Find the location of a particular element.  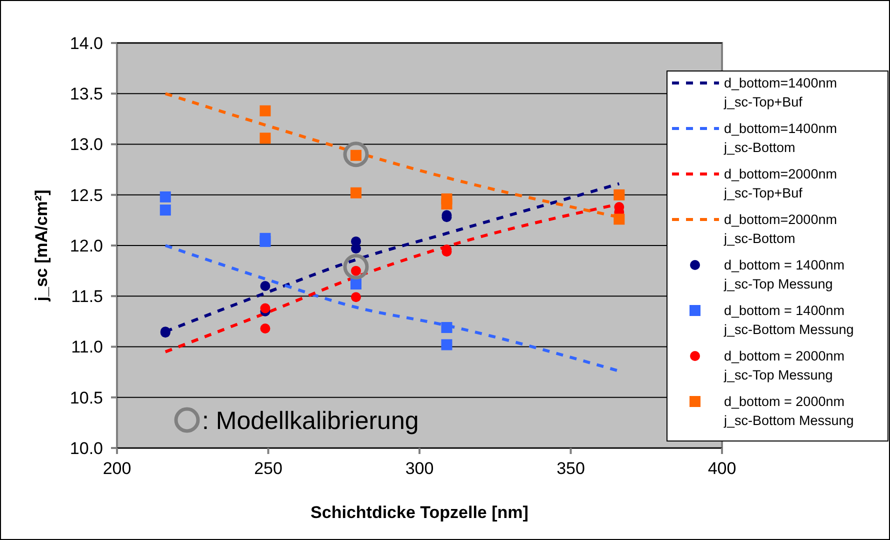

legend-label: : Modellkalibrierung is located at coordinates (310, 420).